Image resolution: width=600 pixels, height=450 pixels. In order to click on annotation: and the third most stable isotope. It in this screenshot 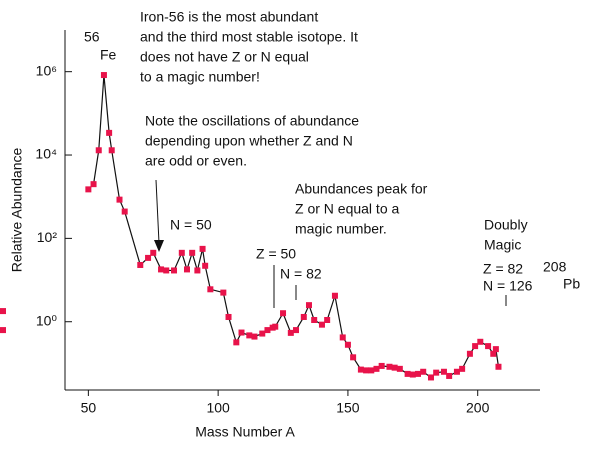, I will do `click(249, 37)`.